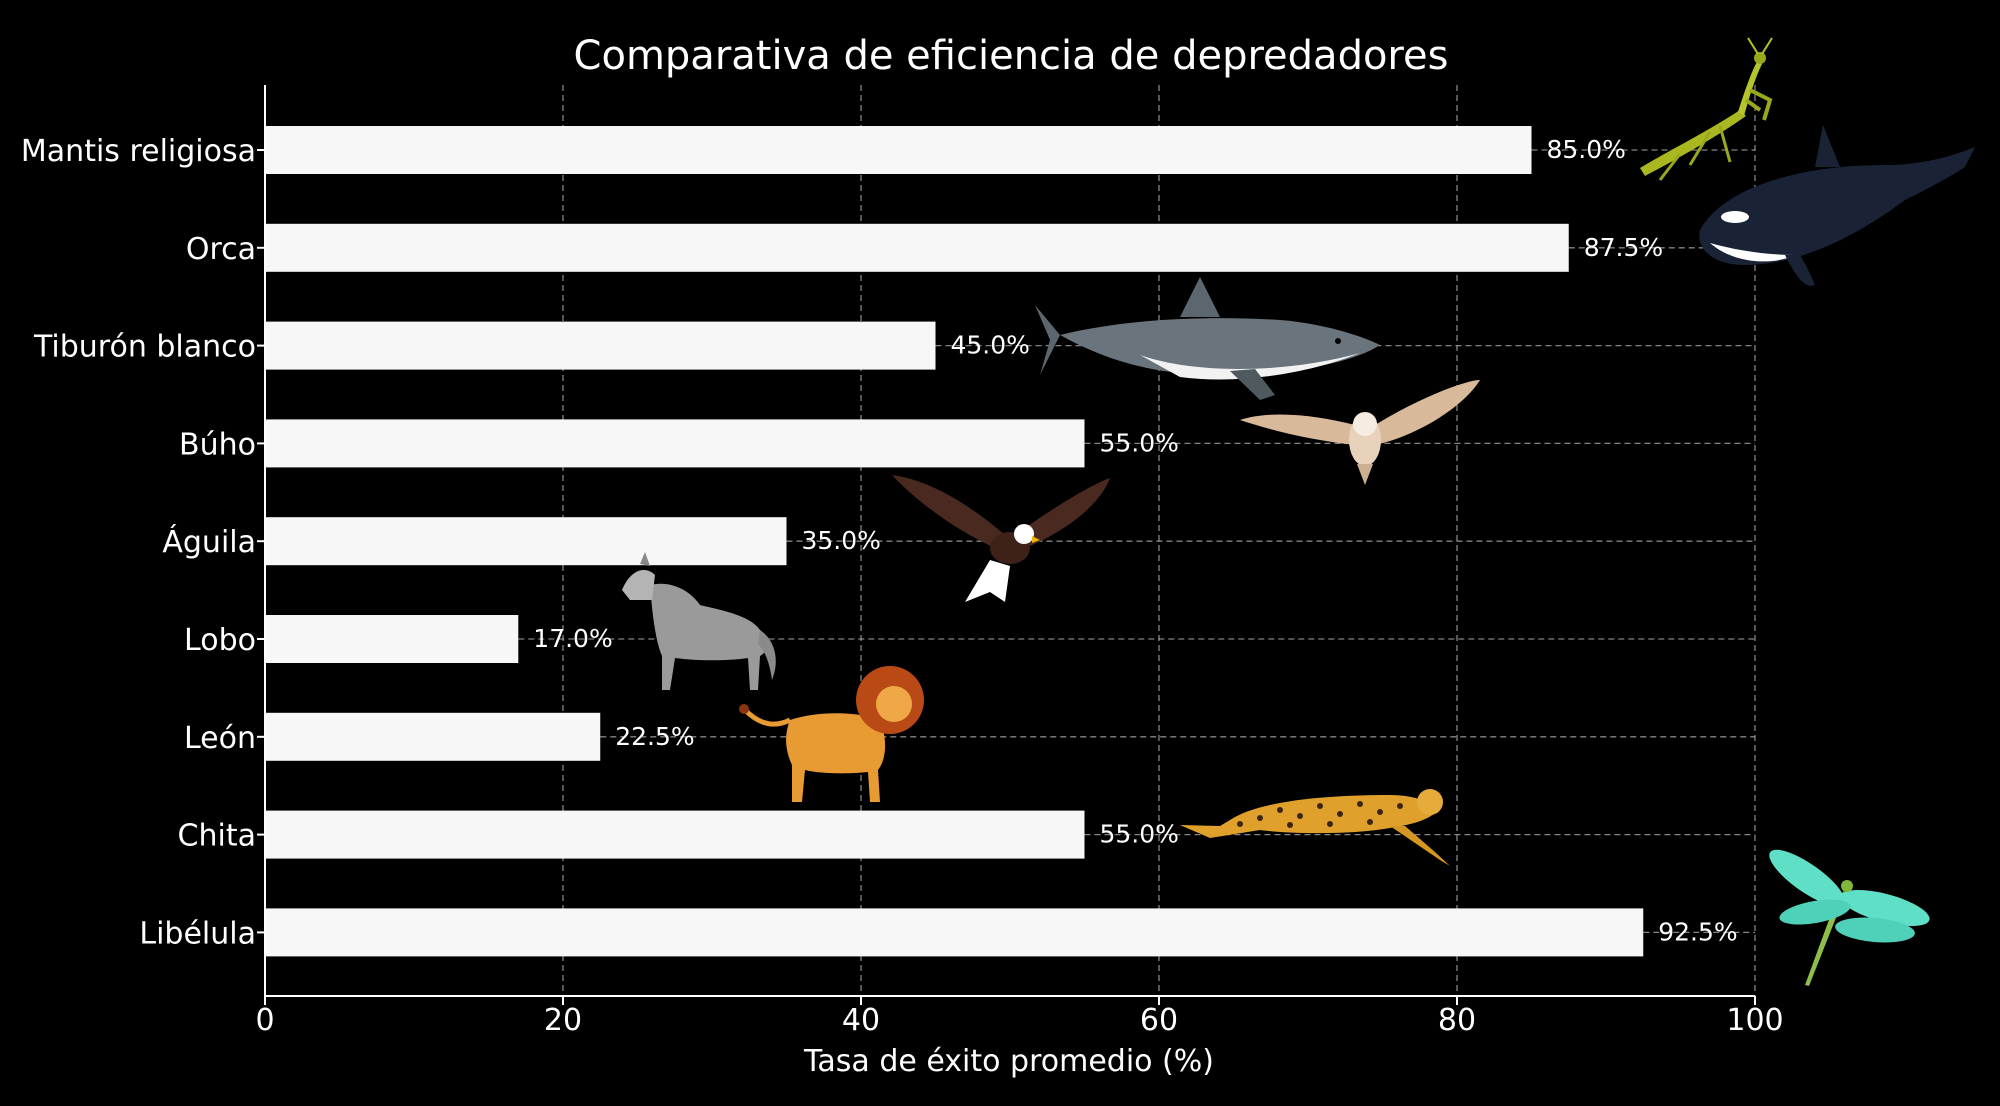 This screenshot has width=2000, height=1106. Describe the element at coordinates (948, 511) in the screenshot. I see `eagle-left-wing` at that location.